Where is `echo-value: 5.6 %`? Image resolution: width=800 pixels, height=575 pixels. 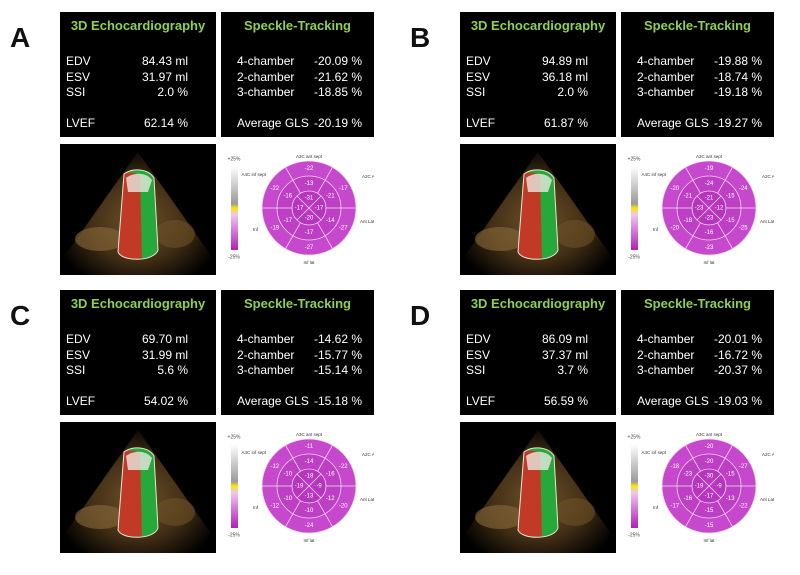 echo-value: 5.6 % is located at coordinates (172, 370).